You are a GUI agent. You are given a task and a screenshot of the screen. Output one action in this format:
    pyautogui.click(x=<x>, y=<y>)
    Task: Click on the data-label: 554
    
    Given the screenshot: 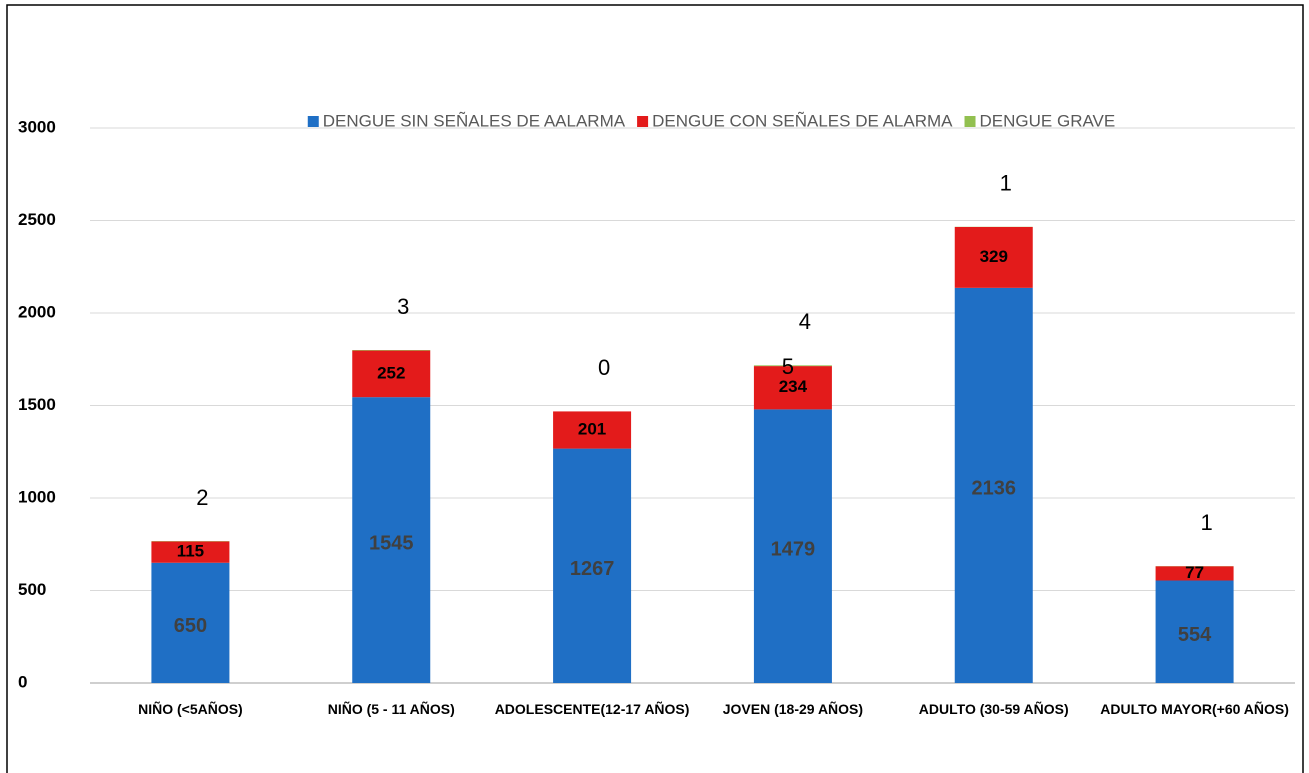 What is the action you would take?
    pyautogui.click(x=1195, y=635)
    